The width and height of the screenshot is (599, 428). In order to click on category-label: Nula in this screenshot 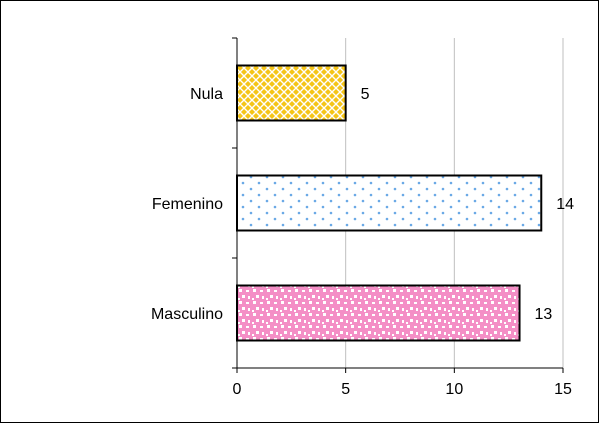, I will do `click(206, 94)`.